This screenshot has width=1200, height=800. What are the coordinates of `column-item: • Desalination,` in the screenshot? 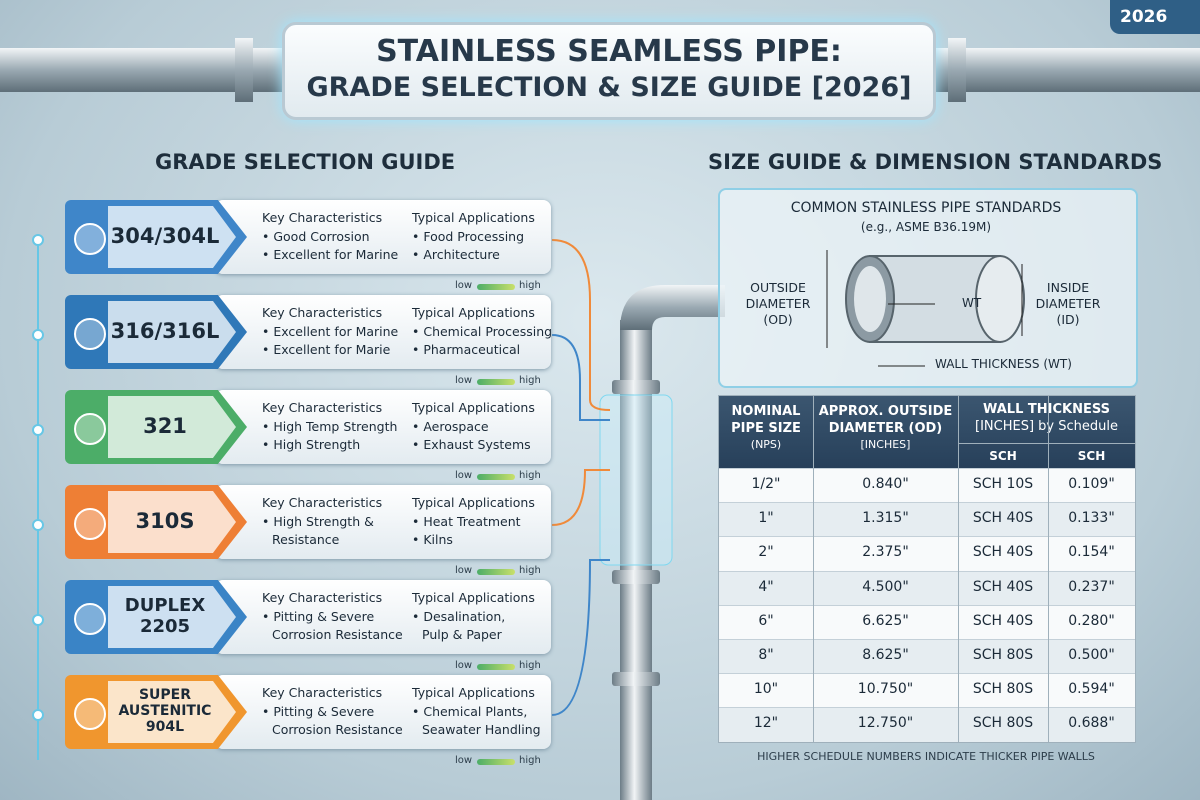 It's located at (459, 616).